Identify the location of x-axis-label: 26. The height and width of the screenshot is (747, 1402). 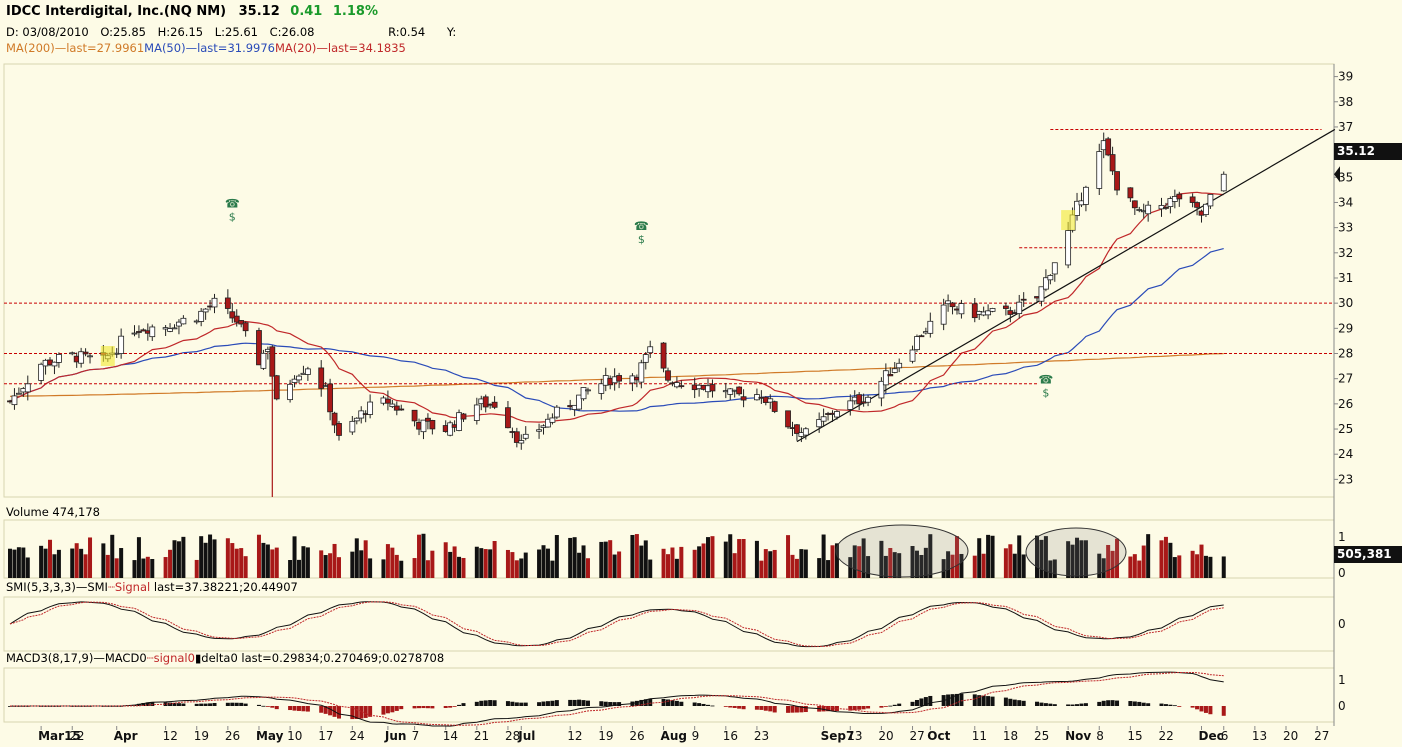
(636, 736).